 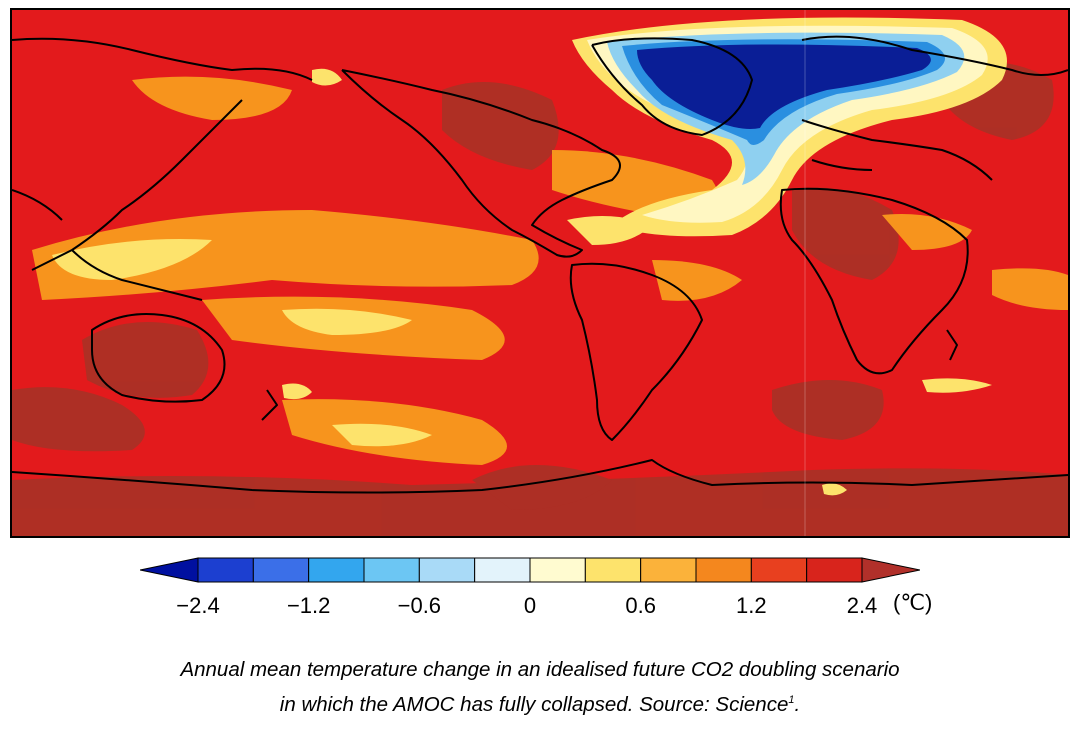 What do you see at coordinates (636, 351) in the screenshot?
I see `coast-south-america` at bounding box center [636, 351].